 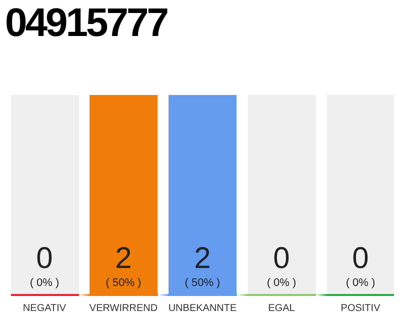 What do you see at coordinates (282, 308) in the screenshot?
I see `x-tick-label: EGAL` at bounding box center [282, 308].